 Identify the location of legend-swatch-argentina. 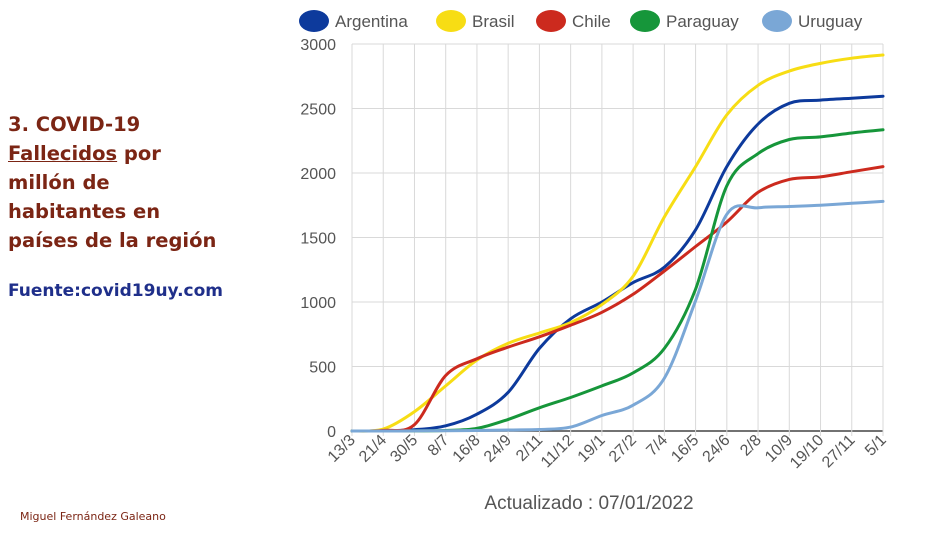
(314, 21).